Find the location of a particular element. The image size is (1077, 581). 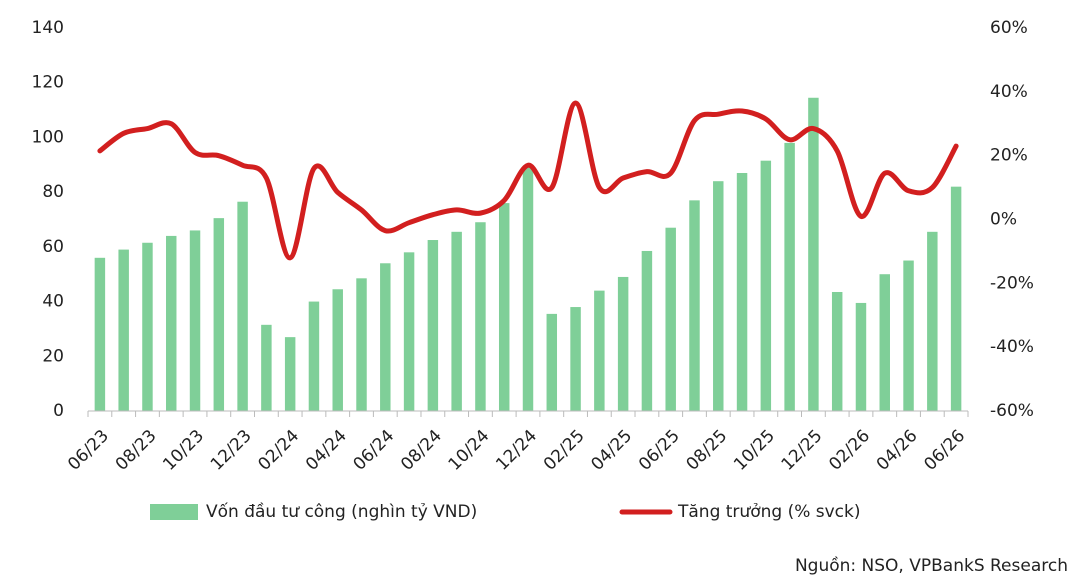

y-tick-label: 60 is located at coordinates (53, 247).